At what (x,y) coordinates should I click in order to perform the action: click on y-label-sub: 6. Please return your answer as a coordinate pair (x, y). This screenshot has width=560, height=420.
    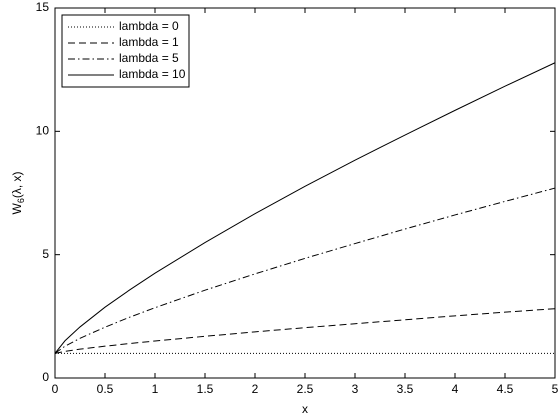
    Looking at the image, I should click on (21, 200).